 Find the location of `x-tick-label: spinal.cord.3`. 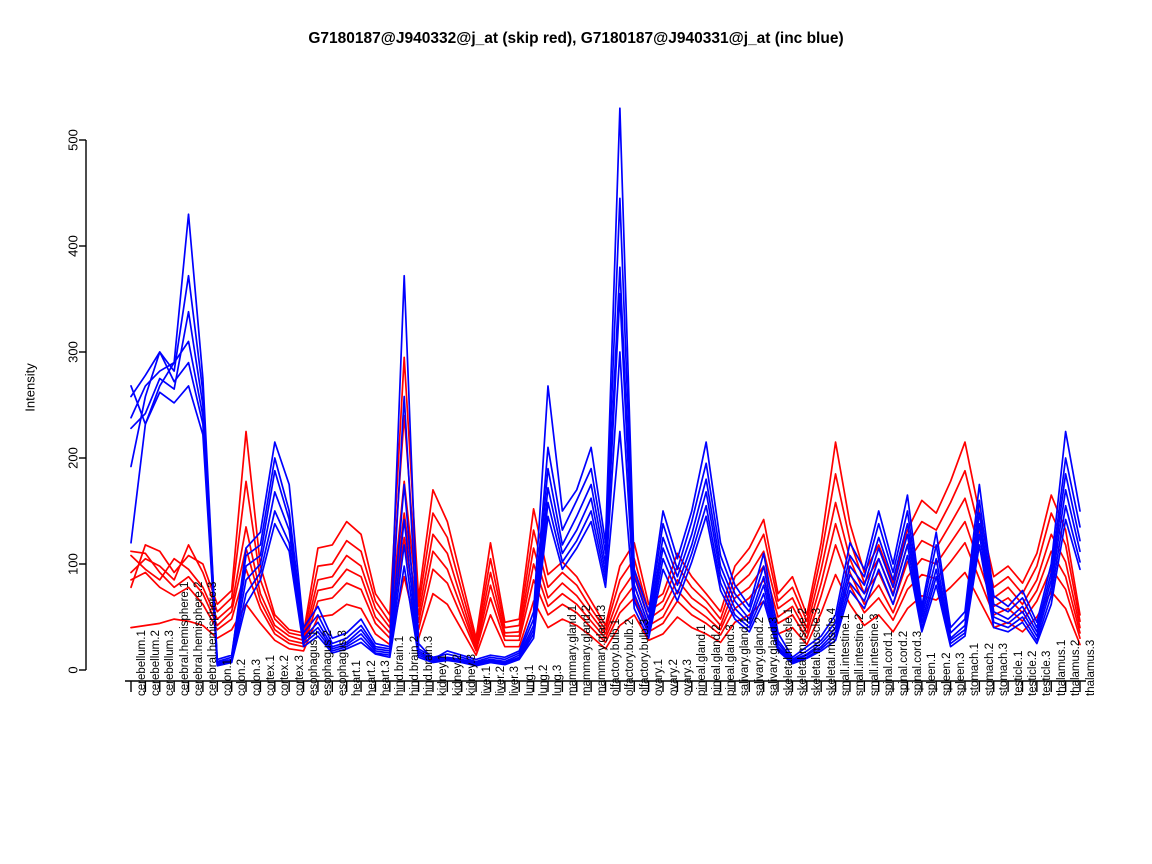

x-tick-label: spinal.cord.3 is located at coordinates (917, 663).